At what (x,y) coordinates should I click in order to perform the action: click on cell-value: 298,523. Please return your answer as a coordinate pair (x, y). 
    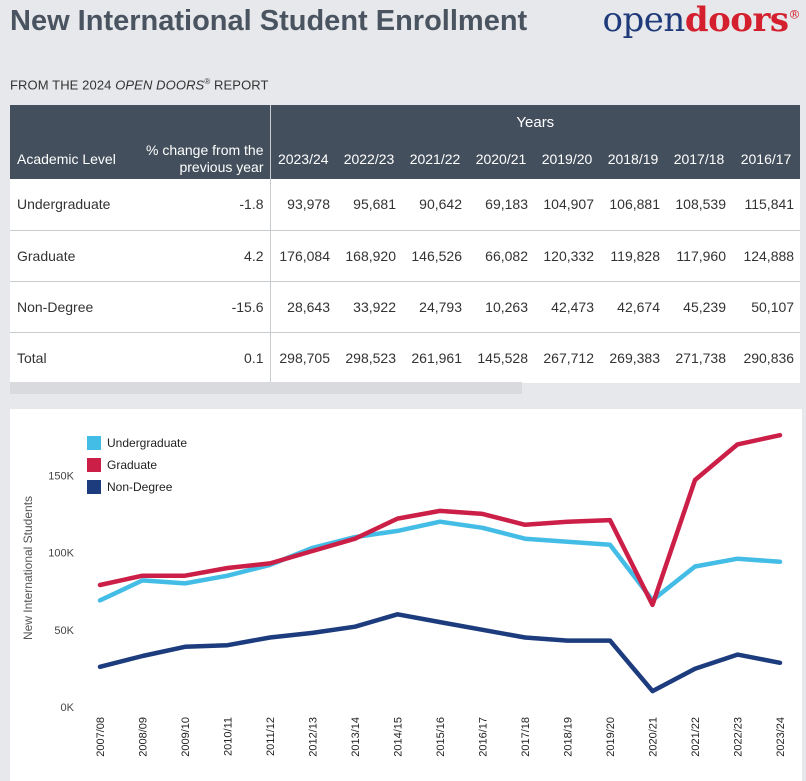
    Looking at the image, I should click on (369, 357).